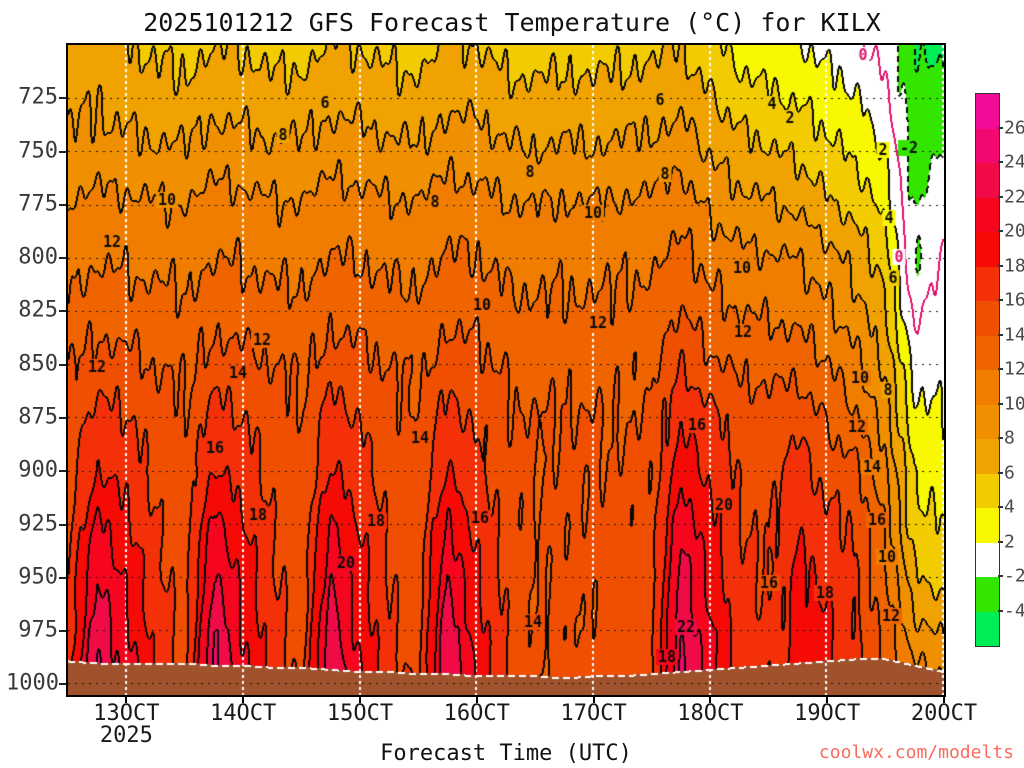 The width and height of the screenshot is (1024, 768). What do you see at coordinates (38, 364) in the screenshot?
I see `y-tick-label: 850` at bounding box center [38, 364].